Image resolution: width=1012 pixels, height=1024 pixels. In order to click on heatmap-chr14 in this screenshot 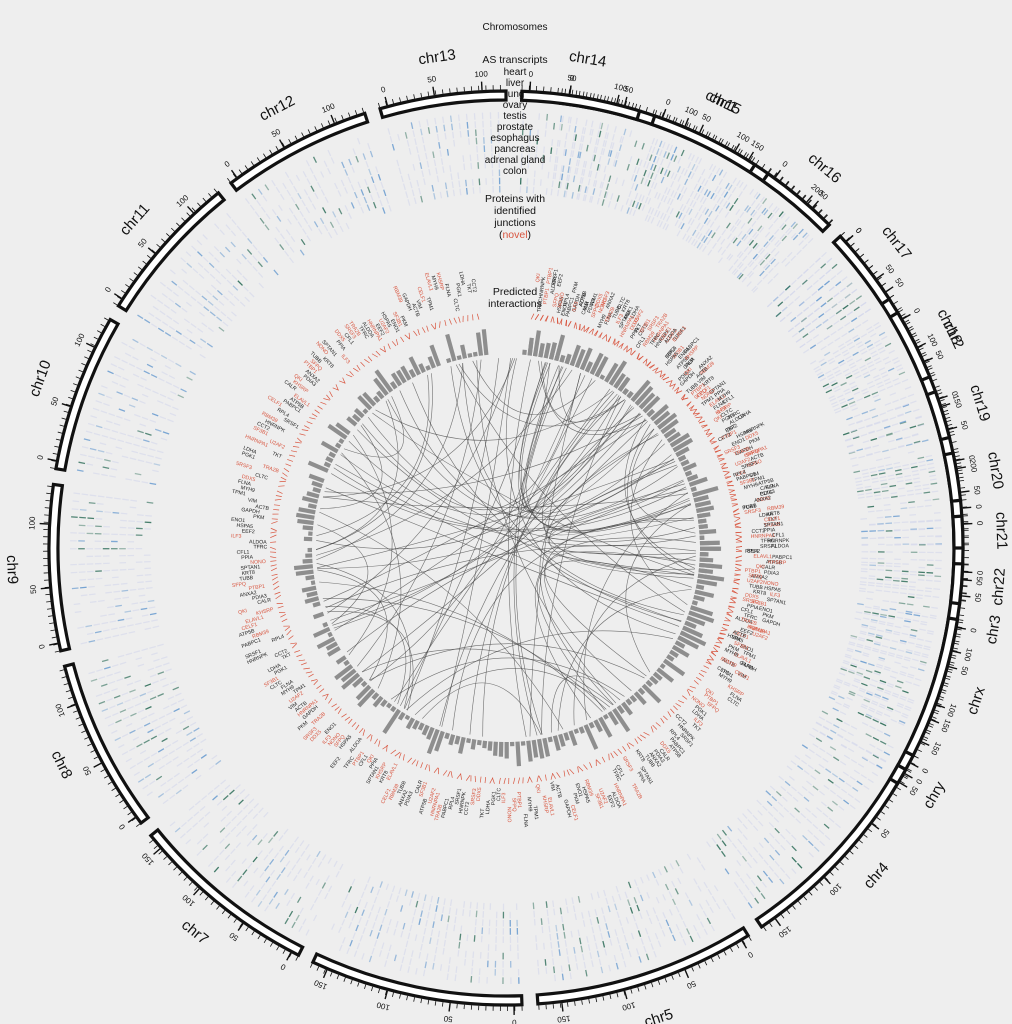, I will do `click(573, 158)`.